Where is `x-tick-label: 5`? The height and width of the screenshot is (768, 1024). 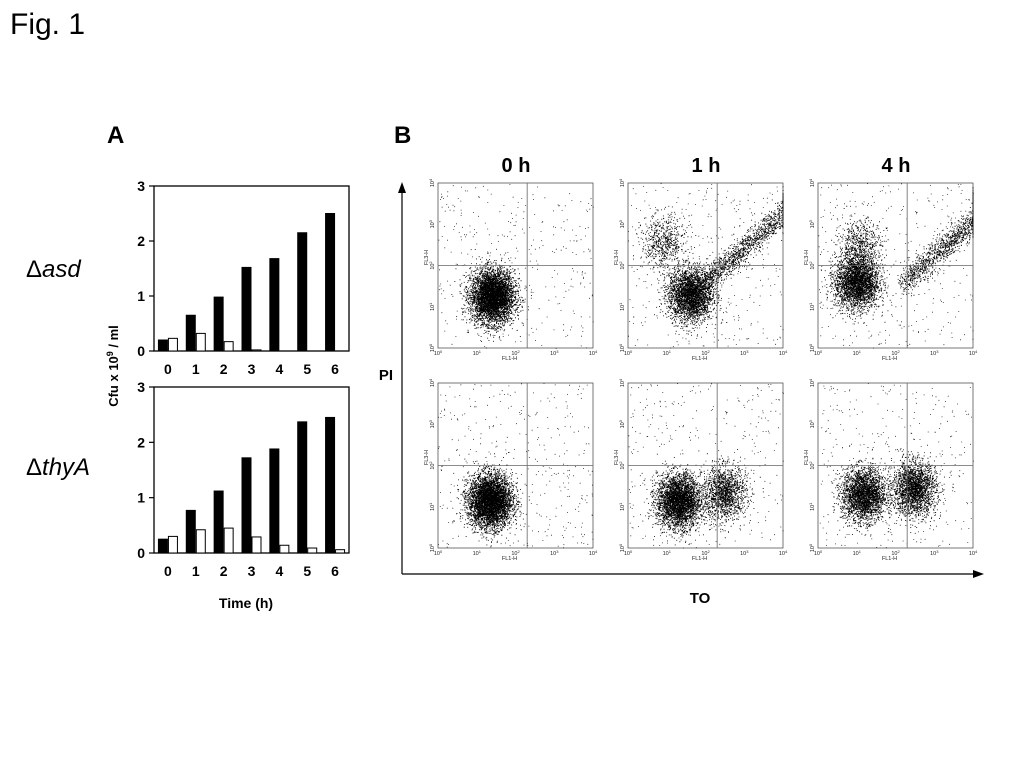
x-tick-label: 5 is located at coordinates (307, 571).